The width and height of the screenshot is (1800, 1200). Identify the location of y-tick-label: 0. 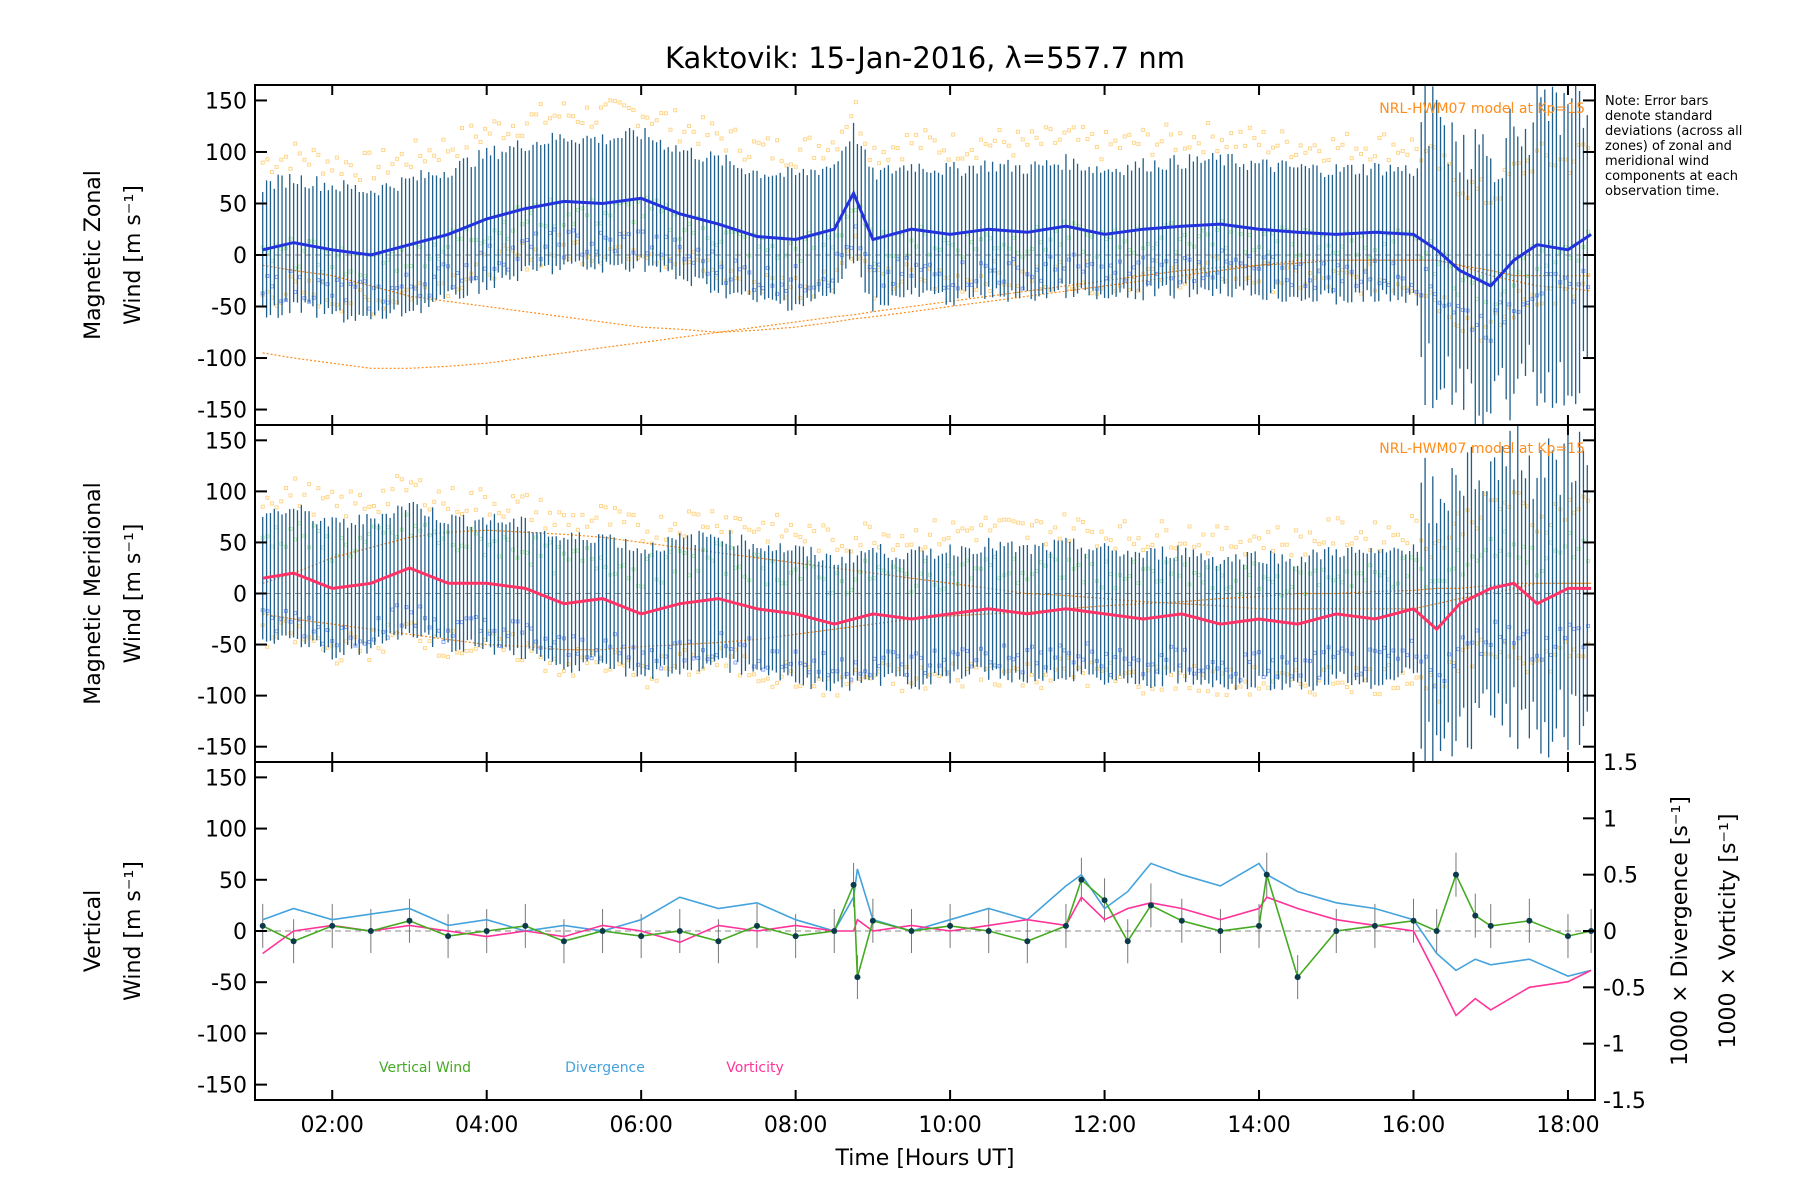
(240, 256).